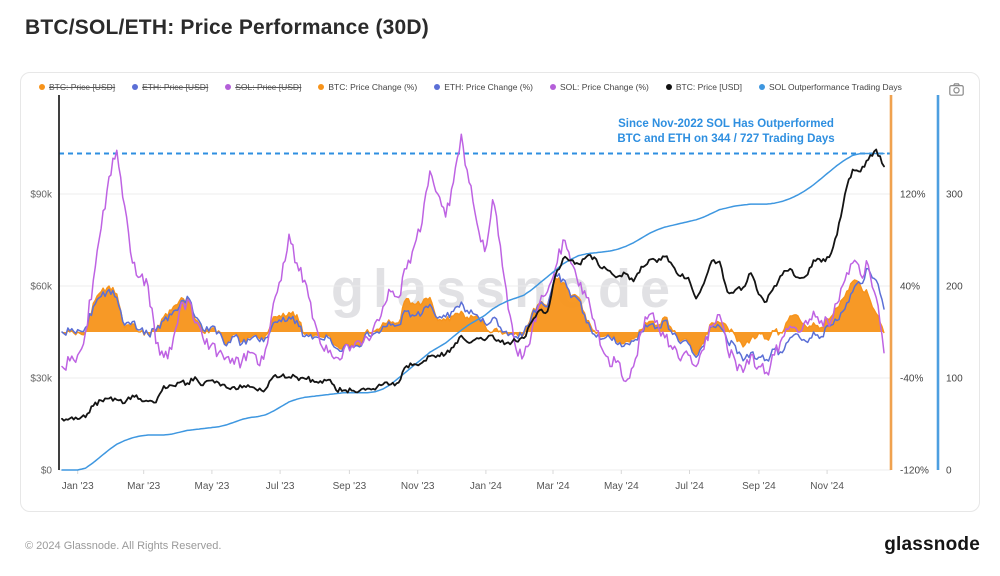 This screenshot has height=576, width=1000. What do you see at coordinates (418, 486) in the screenshot?
I see `x-axis-label: Nov '23` at bounding box center [418, 486].